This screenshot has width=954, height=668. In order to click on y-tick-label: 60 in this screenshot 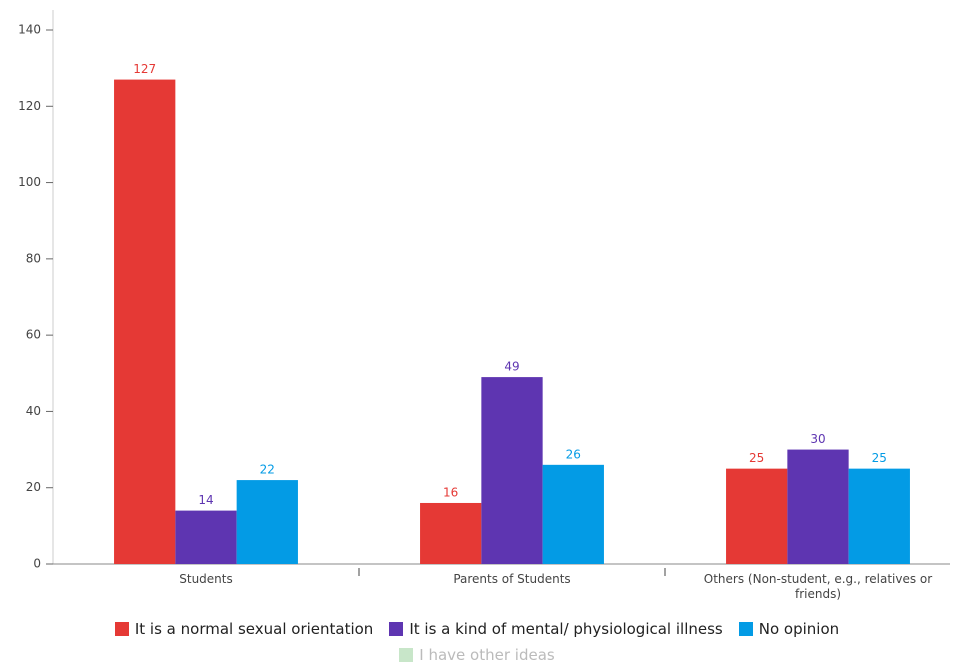, I will do `click(33, 335)`.